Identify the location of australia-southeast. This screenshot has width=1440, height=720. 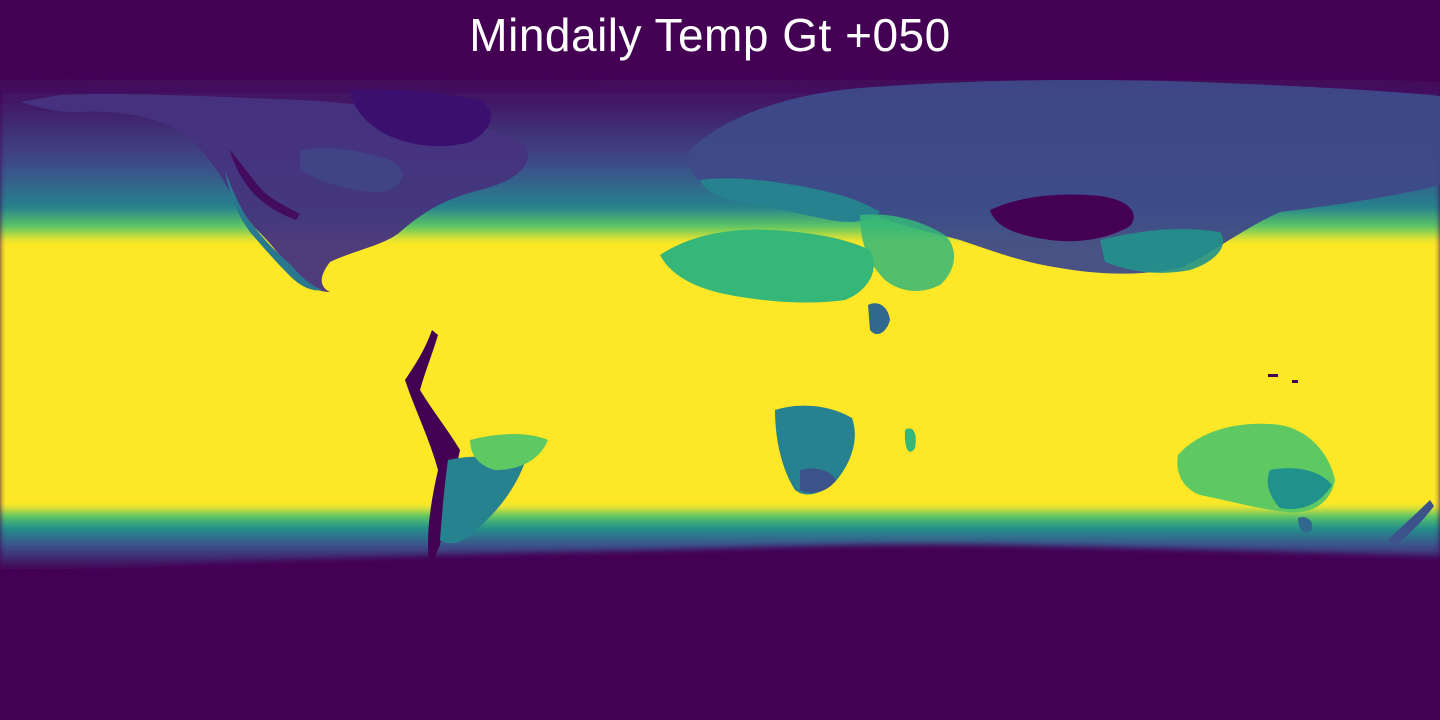
(1299, 489).